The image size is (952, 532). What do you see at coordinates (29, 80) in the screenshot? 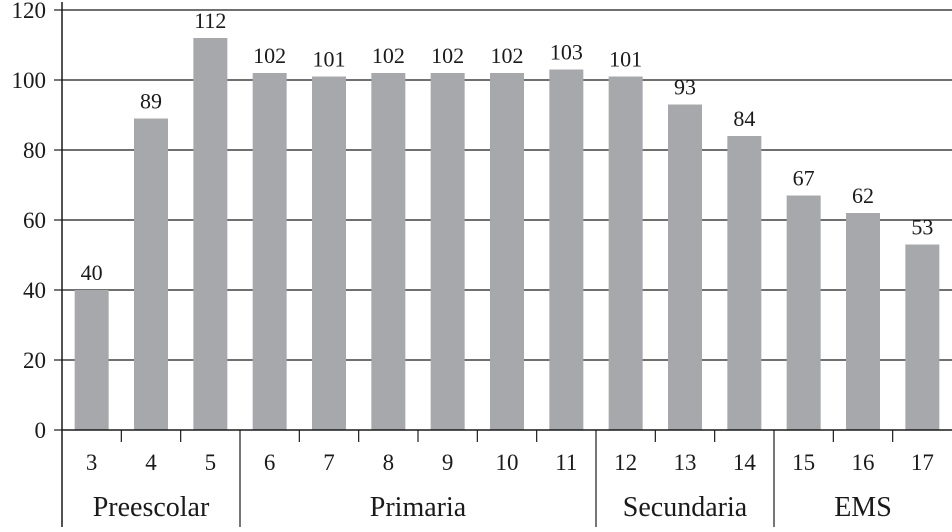
I see `y-tick-label: 100` at bounding box center [29, 80].